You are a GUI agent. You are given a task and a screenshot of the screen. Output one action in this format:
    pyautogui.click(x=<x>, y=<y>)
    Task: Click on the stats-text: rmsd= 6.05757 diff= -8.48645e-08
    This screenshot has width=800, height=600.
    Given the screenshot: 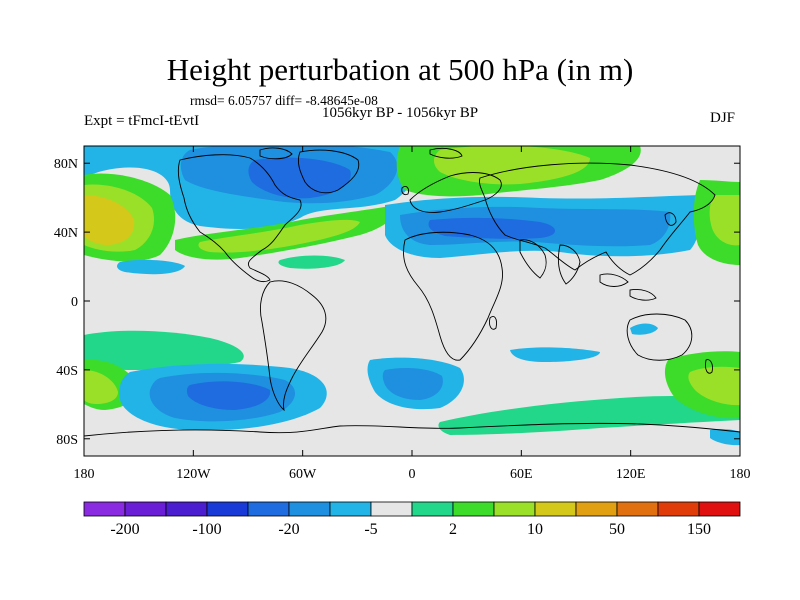 What is the action you would take?
    pyautogui.click(x=284, y=100)
    